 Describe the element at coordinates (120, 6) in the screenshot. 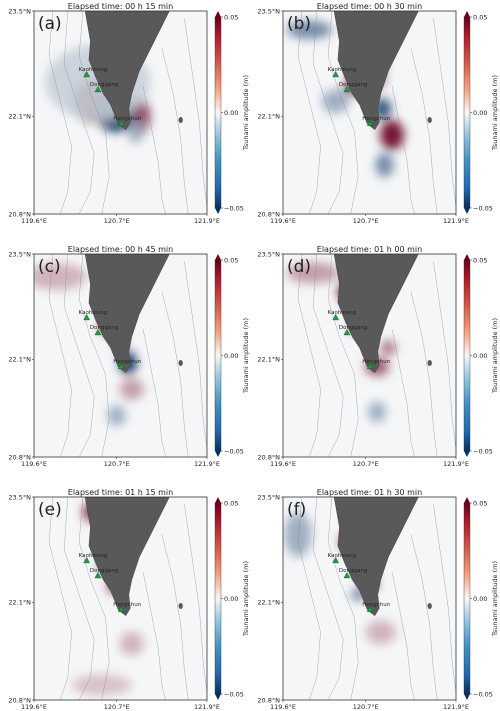

I see `panel-title: Elapsed time: 00 h 15 min` at that location.